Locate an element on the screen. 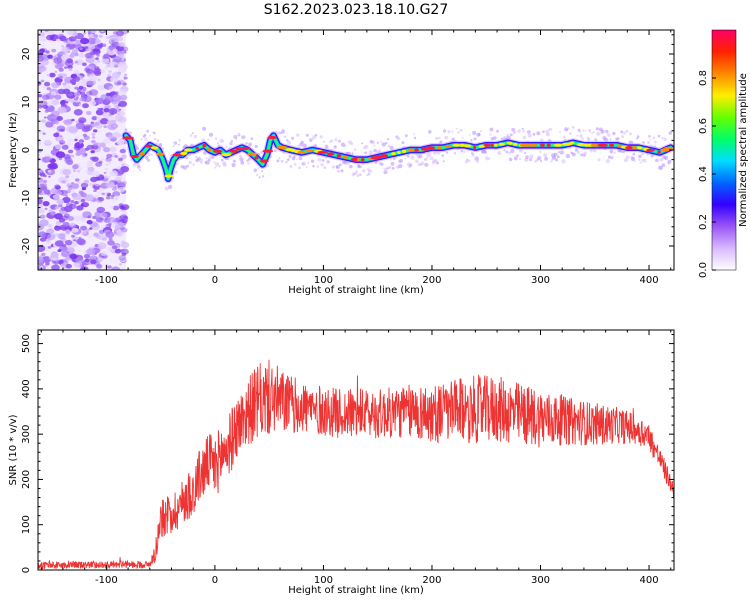 The height and width of the screenshot is (600, 750). x-tick-label: 100 is located at coordinates (323, 280).